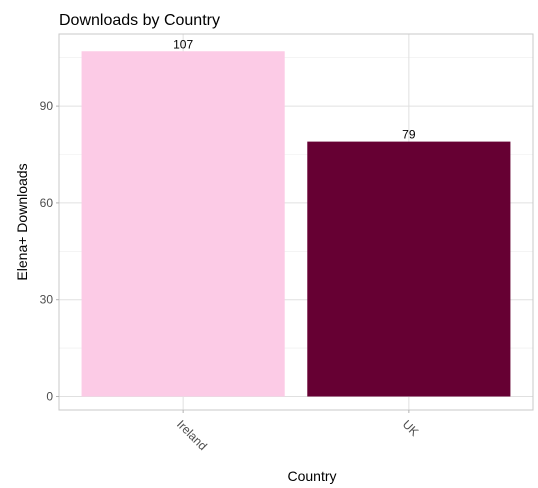  Describe the element at coordinates (139, 20) in the screenshot. I see `chart-title: Downloads by Country` at that location.